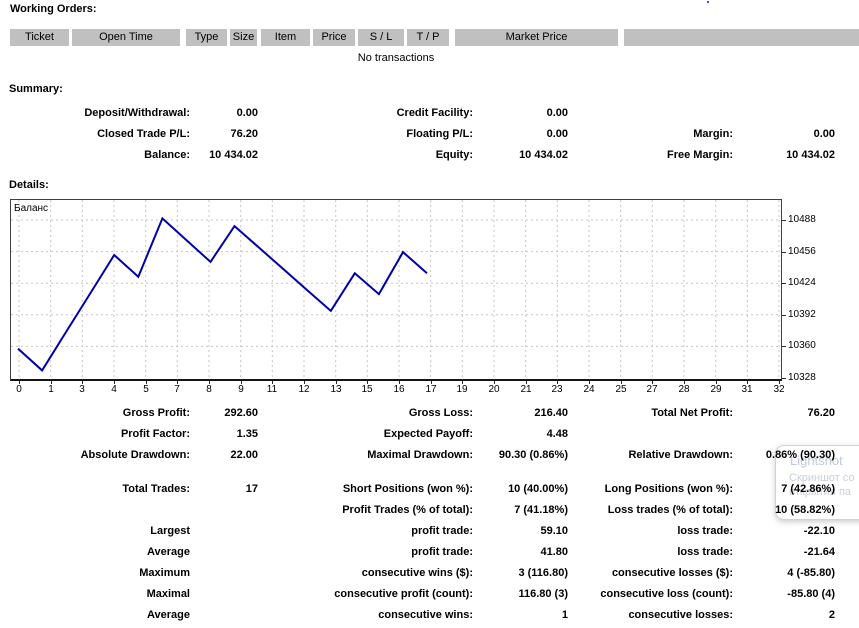 This screenshot has width=859, height=628. I want to click on stat-label: Loss trades (% of total):, so click(670, 510).